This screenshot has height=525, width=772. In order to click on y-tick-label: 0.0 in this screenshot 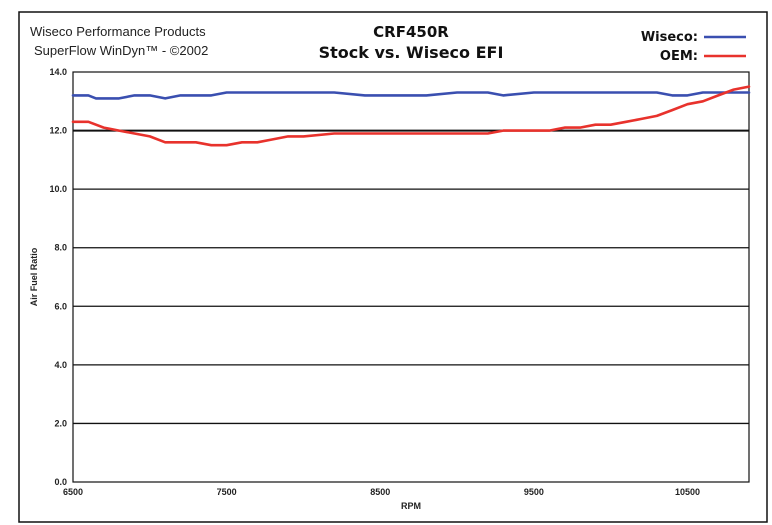, I will do `click(60, 482)`.